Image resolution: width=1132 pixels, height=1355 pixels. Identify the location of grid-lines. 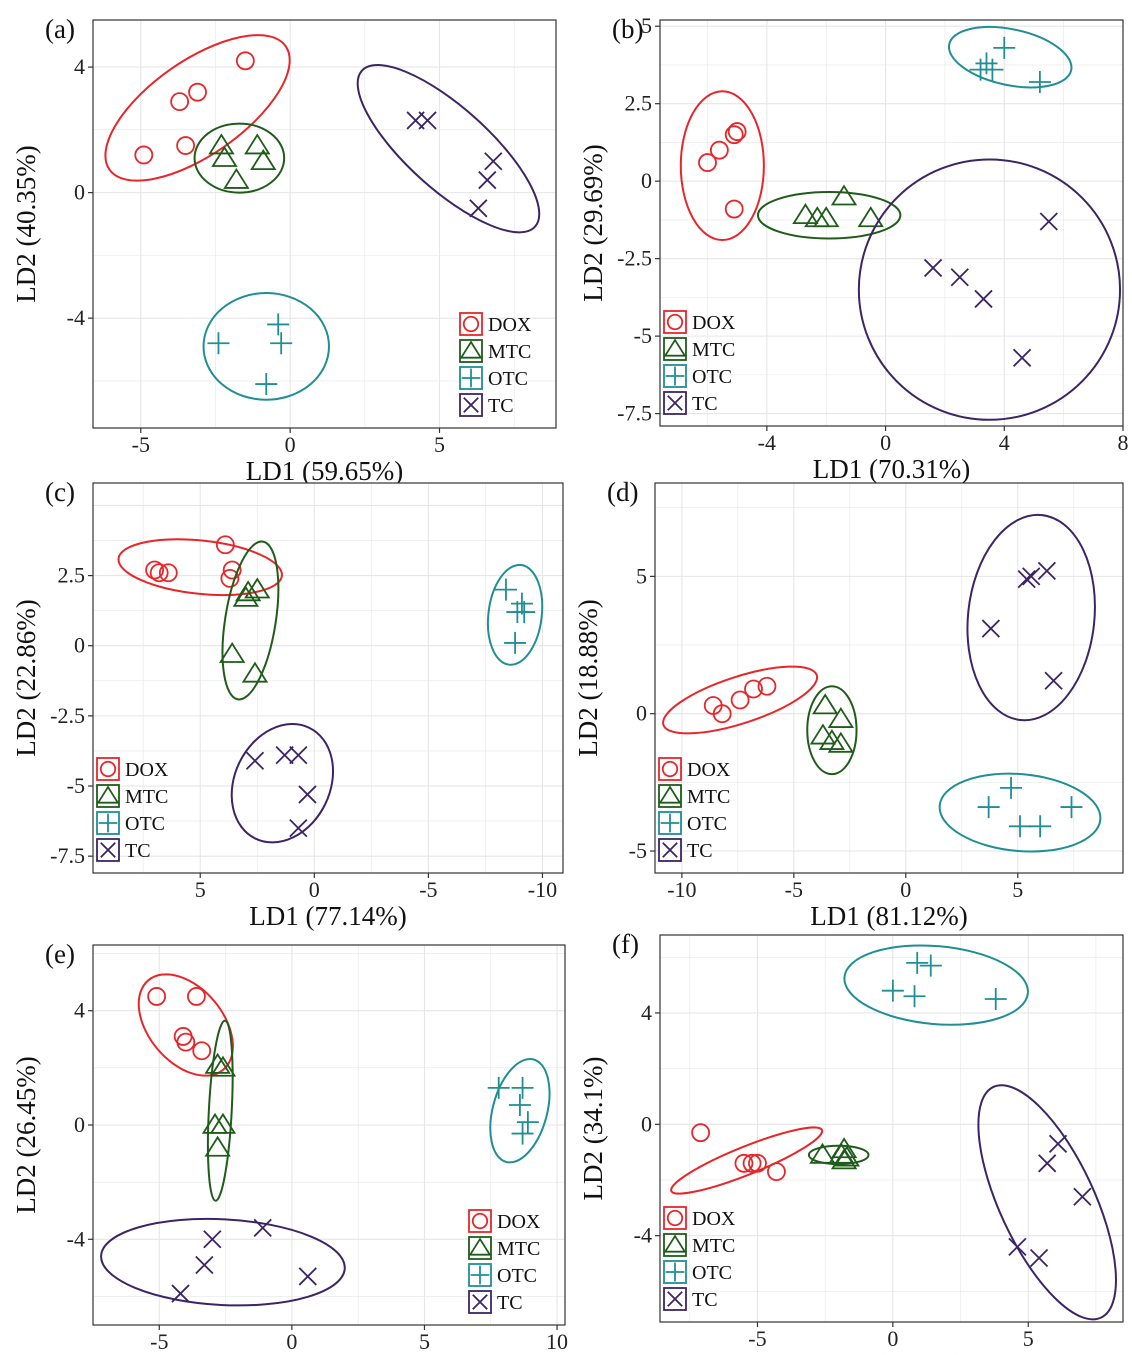
(889, 678).